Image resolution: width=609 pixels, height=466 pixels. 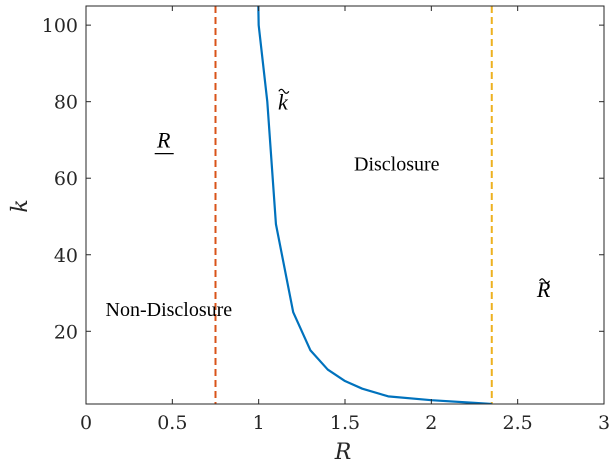 What do you see at coordinates (163, 140) in the screenshot?
I see `annotation-r-low: R` at bounding box center [163, 140].